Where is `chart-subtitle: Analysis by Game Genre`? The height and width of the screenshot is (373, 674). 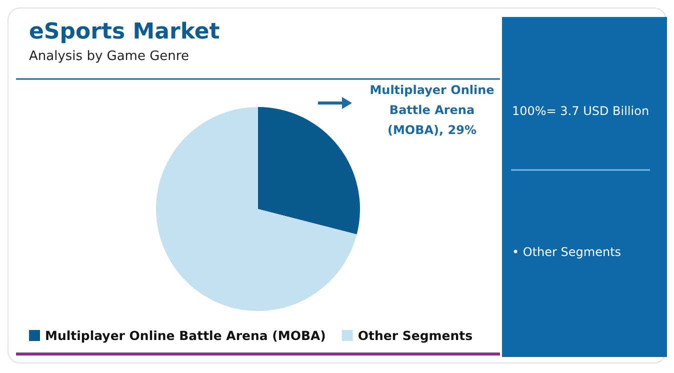
chart-subtitle: Analysis by Game Genre is located at coordinates (109, 56).